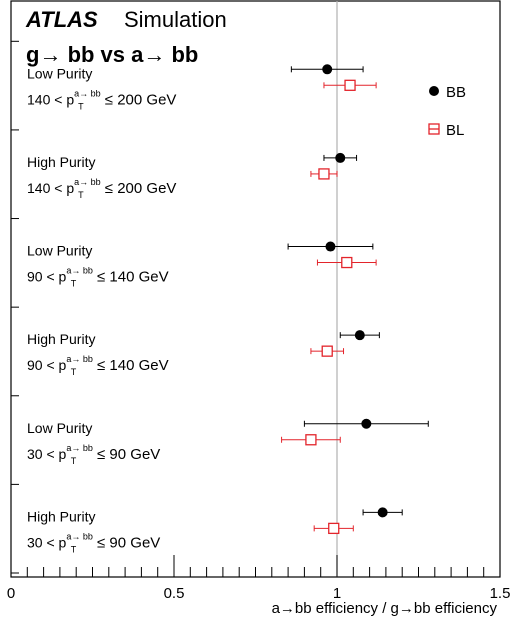 The width and height of the screenshot is (512, 633). What do you see at coordinates (456, 92) in the screenshot?
I see `legend-label-bb: BB` at bounding box center [456, 92].